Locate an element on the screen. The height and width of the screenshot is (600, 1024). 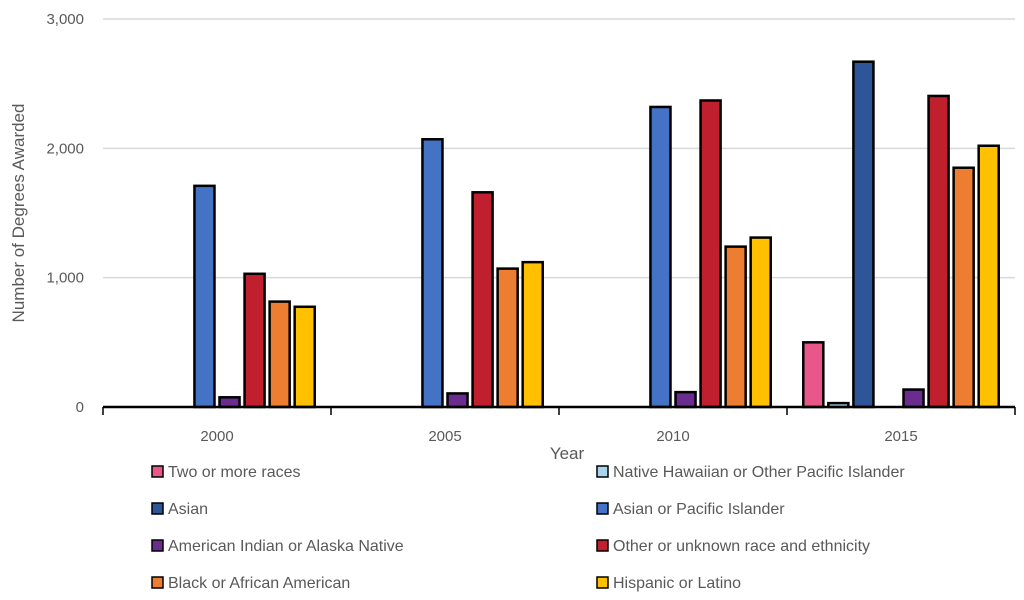
x-tick-labels: 2000 2005 2010 2015 is located at coordinates (558, 436).